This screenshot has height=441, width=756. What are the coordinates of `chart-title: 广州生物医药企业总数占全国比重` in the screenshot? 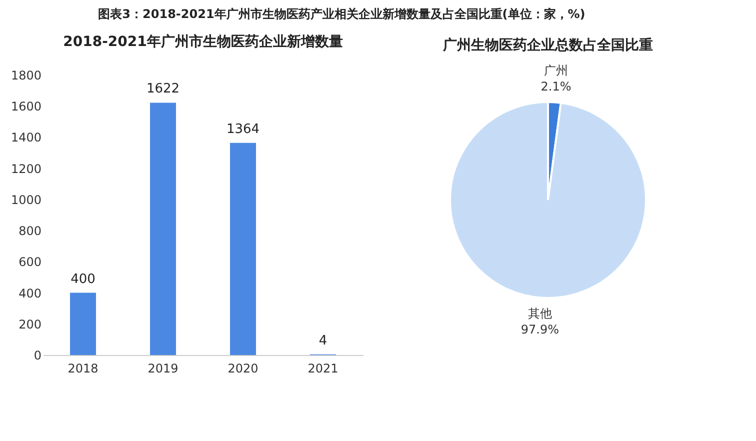 It's located at (547, 45).